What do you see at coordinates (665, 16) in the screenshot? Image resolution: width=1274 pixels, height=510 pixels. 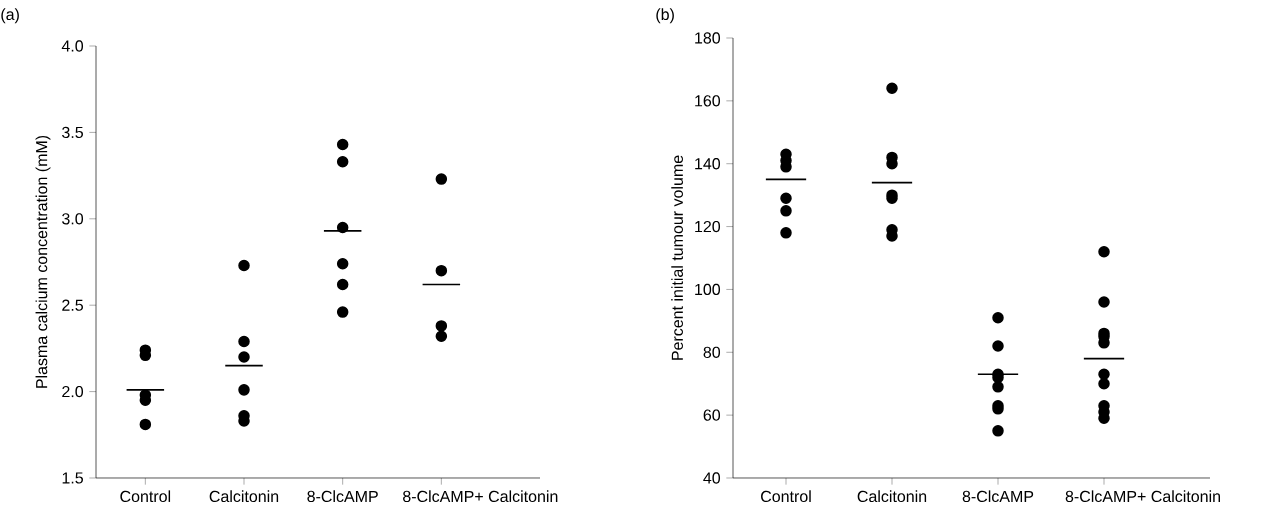 I see `chart-title: (b)` at bounding box center [665, 16].